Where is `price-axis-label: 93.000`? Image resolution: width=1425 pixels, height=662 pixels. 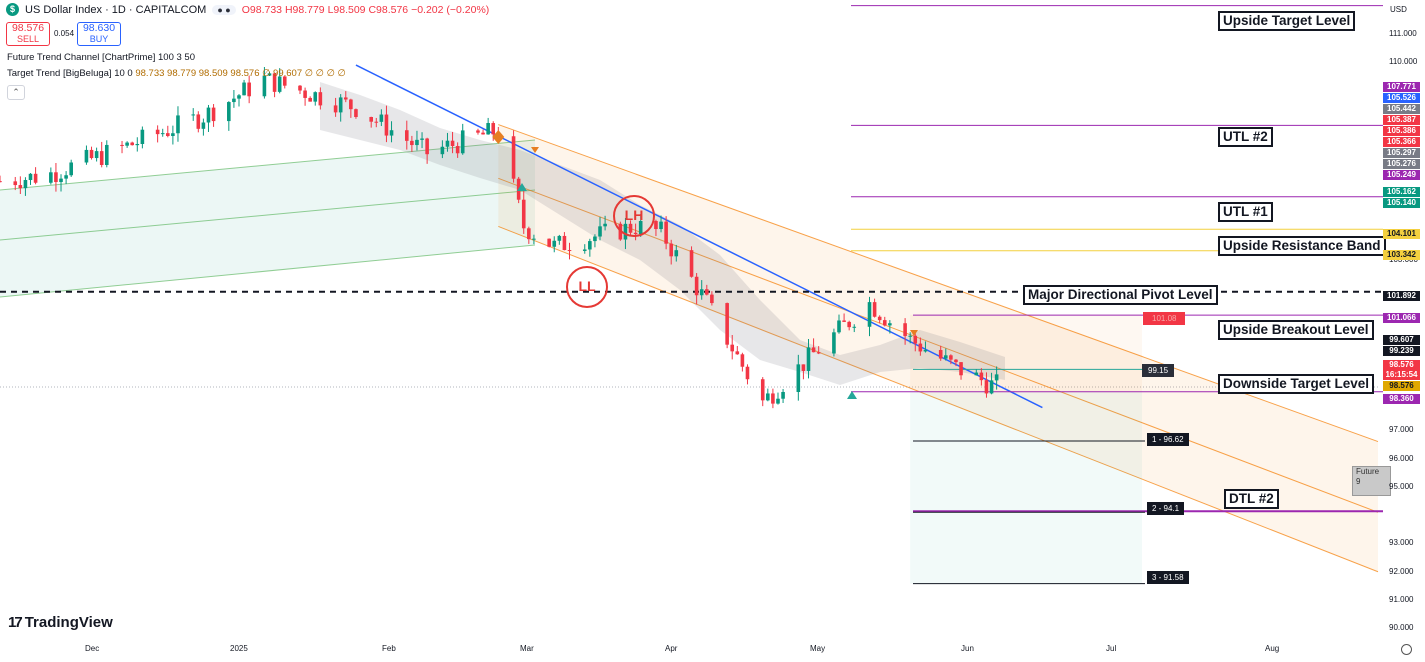 price-axis-label: 93.000 is located at coordinates (1401, 543).